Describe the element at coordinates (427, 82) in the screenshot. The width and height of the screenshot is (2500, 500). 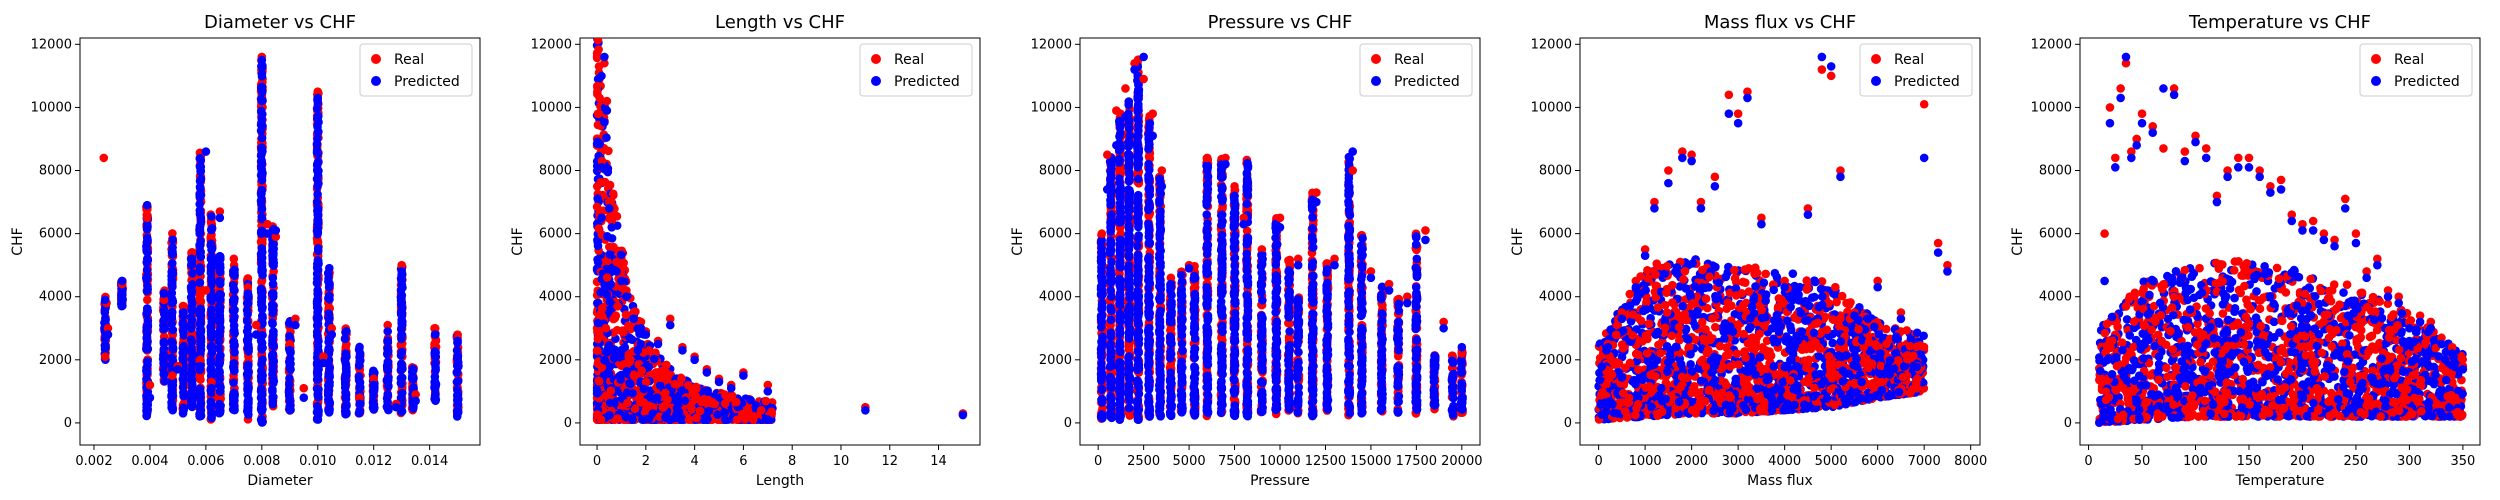
I see `legend-predicted-label: Predicted` at that location.